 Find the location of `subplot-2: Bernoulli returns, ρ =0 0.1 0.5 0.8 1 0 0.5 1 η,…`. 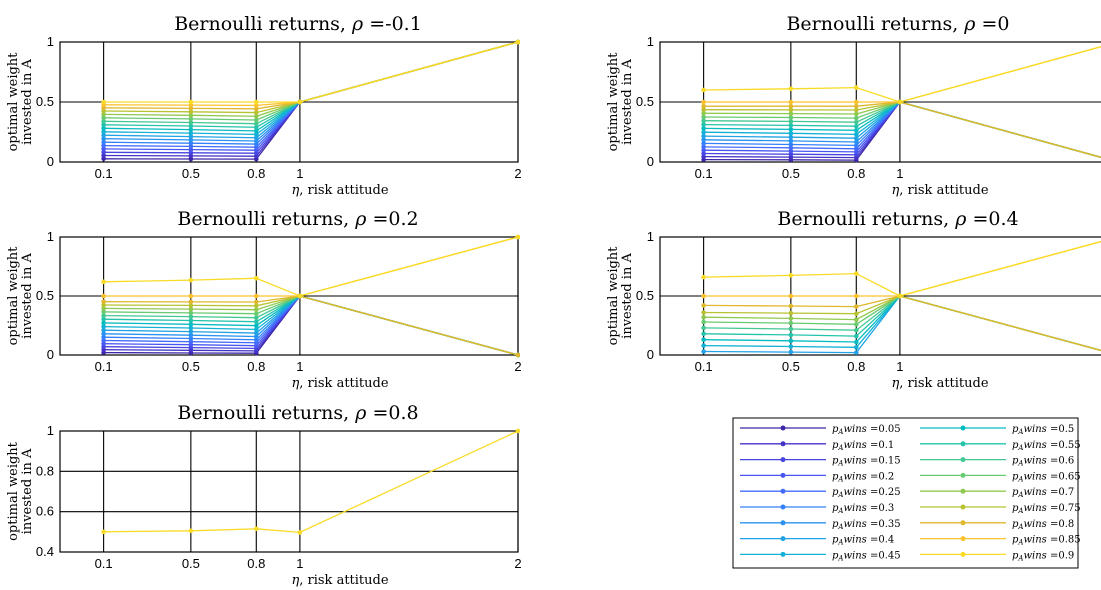

subplot-2: Bernoulli returns, ρ =0 0.1 0.5 0.8 1 0 0.5 1 η,… is located at coordinates (853, 105).